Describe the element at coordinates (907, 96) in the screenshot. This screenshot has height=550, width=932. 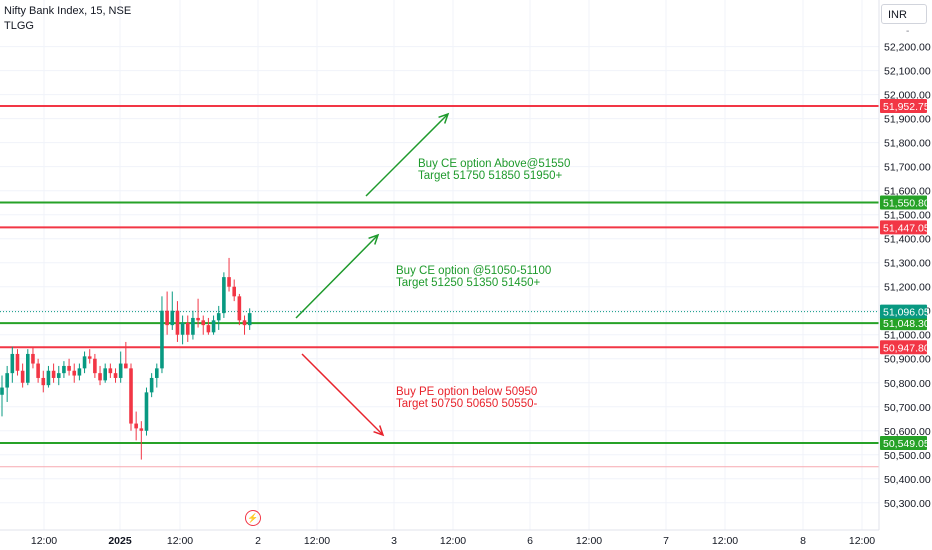
I see `y-tick-label: 52,000.00` at that location.